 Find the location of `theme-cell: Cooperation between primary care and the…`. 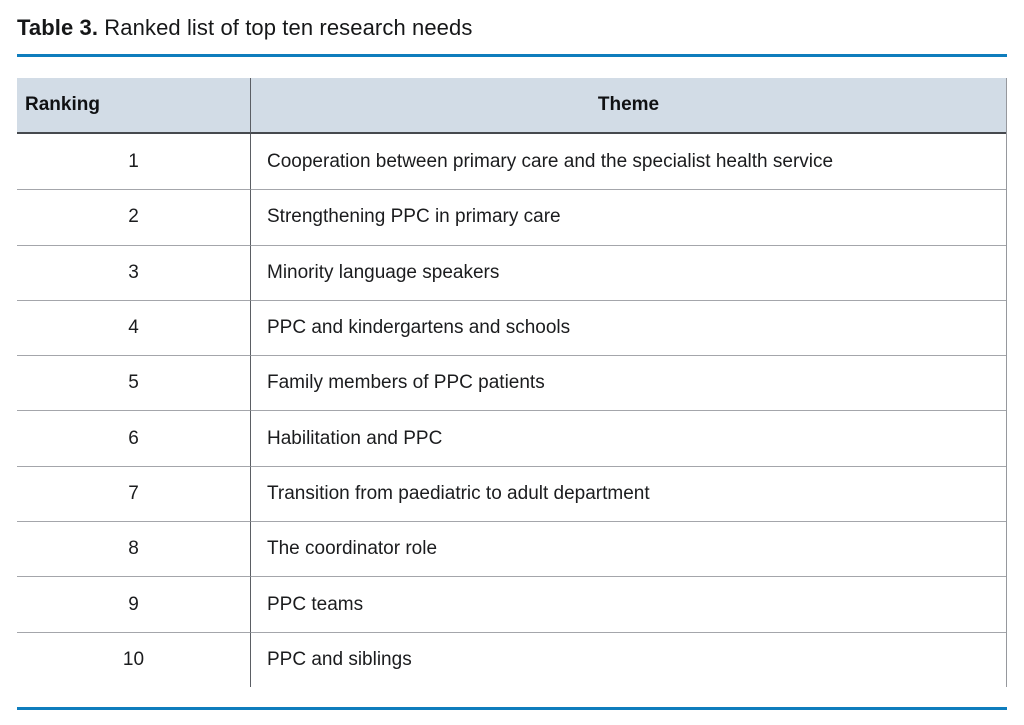

theme-cell: Cooperation between primary care and the… is located at coordinates (550, 161).